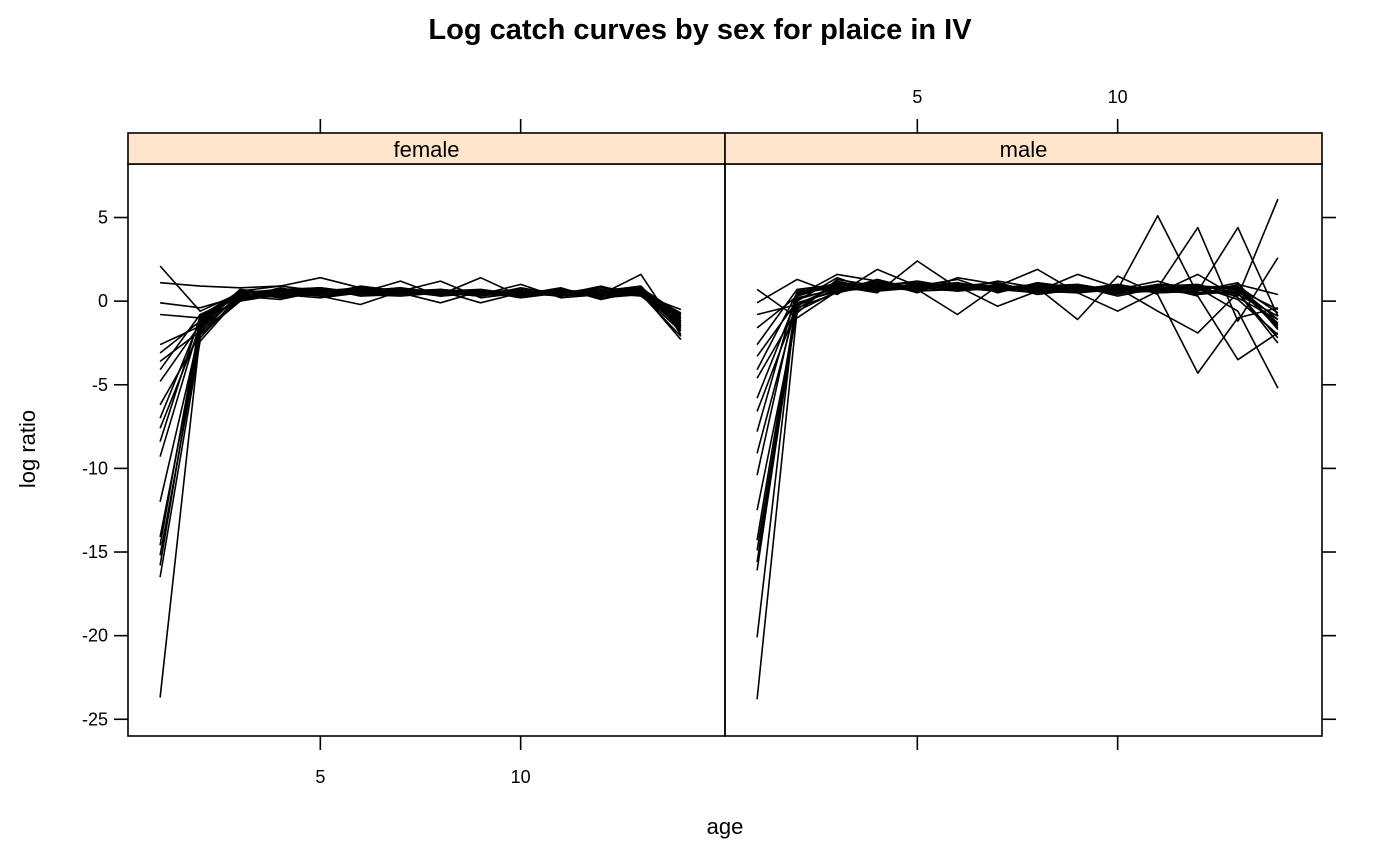 The height and width of the screenshot is (866, 1400). Describe the element at coordinates (95, 719) in the screenshot. I see `y-tick-label--25: -25` at that location.